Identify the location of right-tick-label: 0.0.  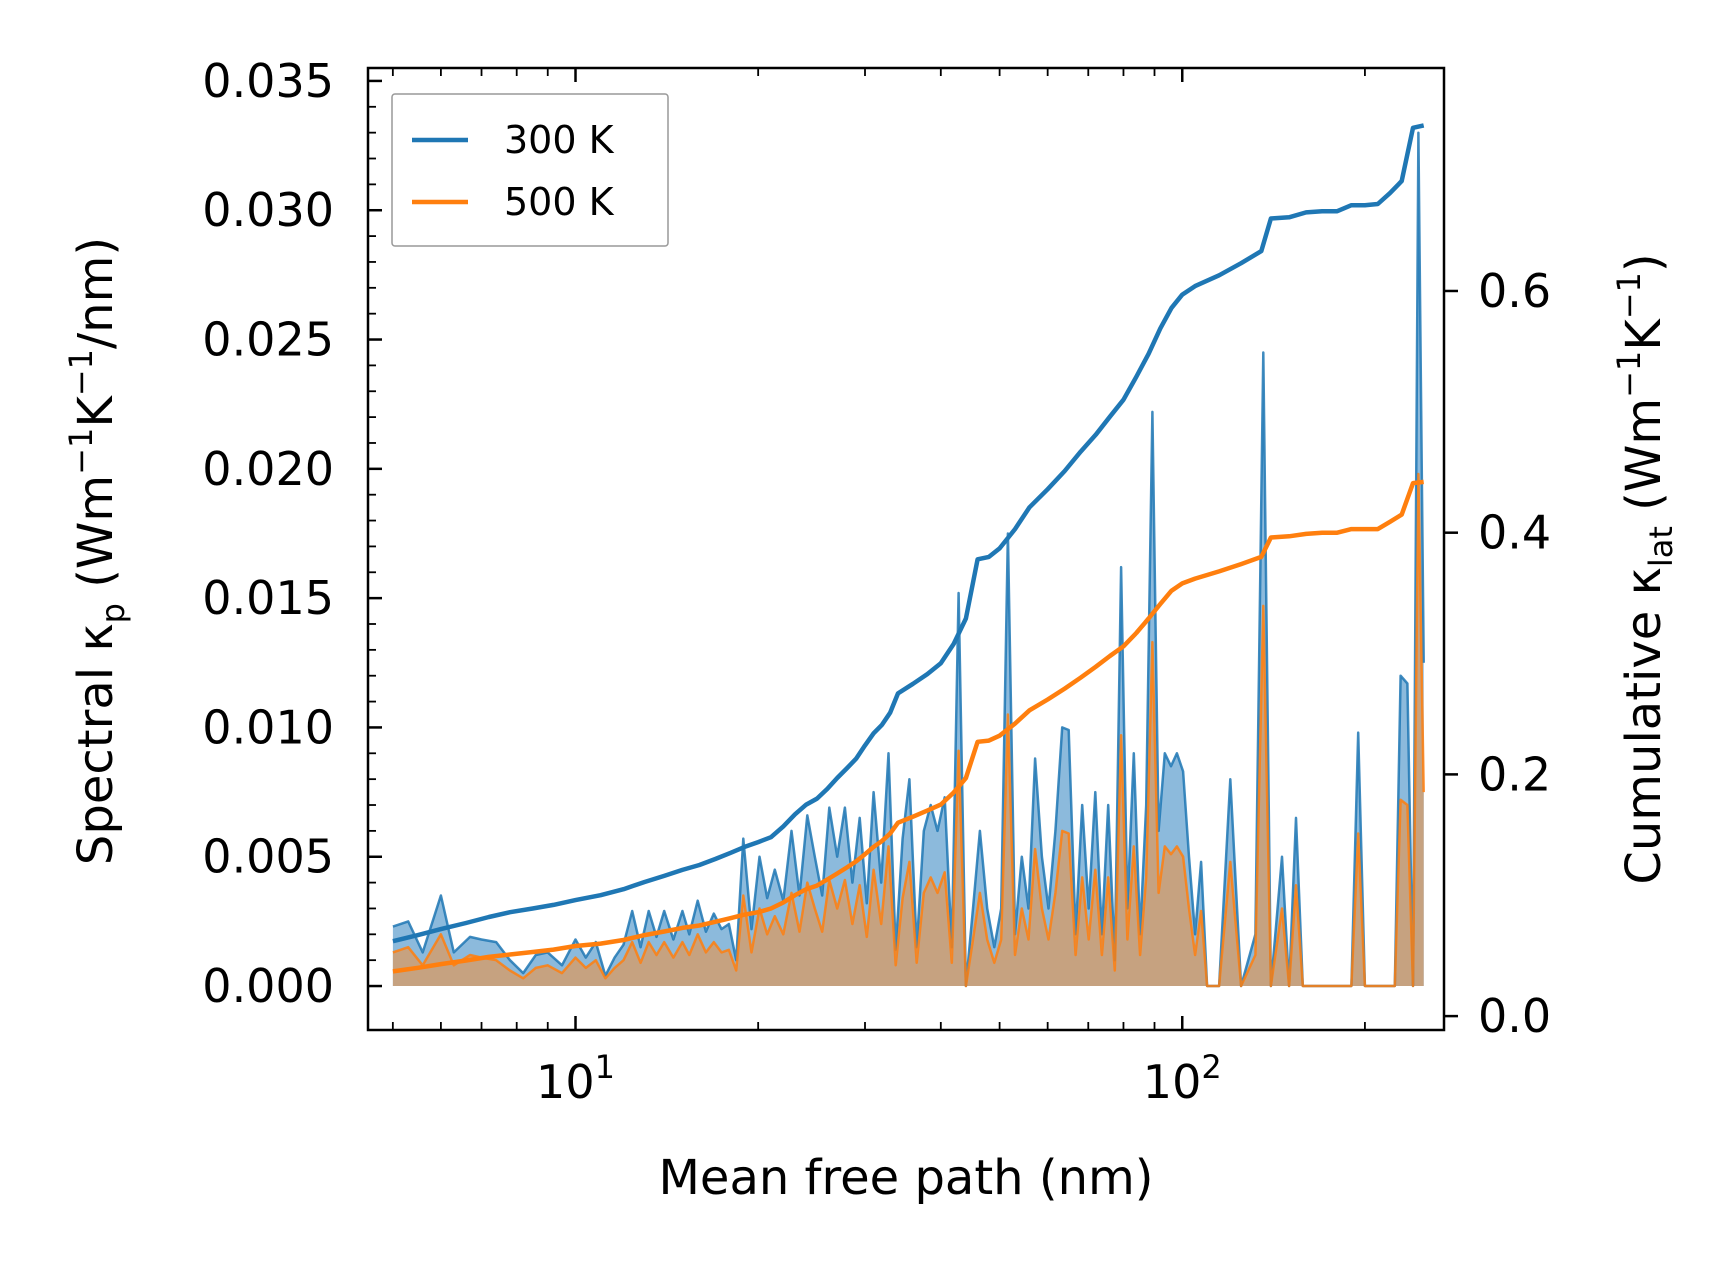
(1514, 1016).